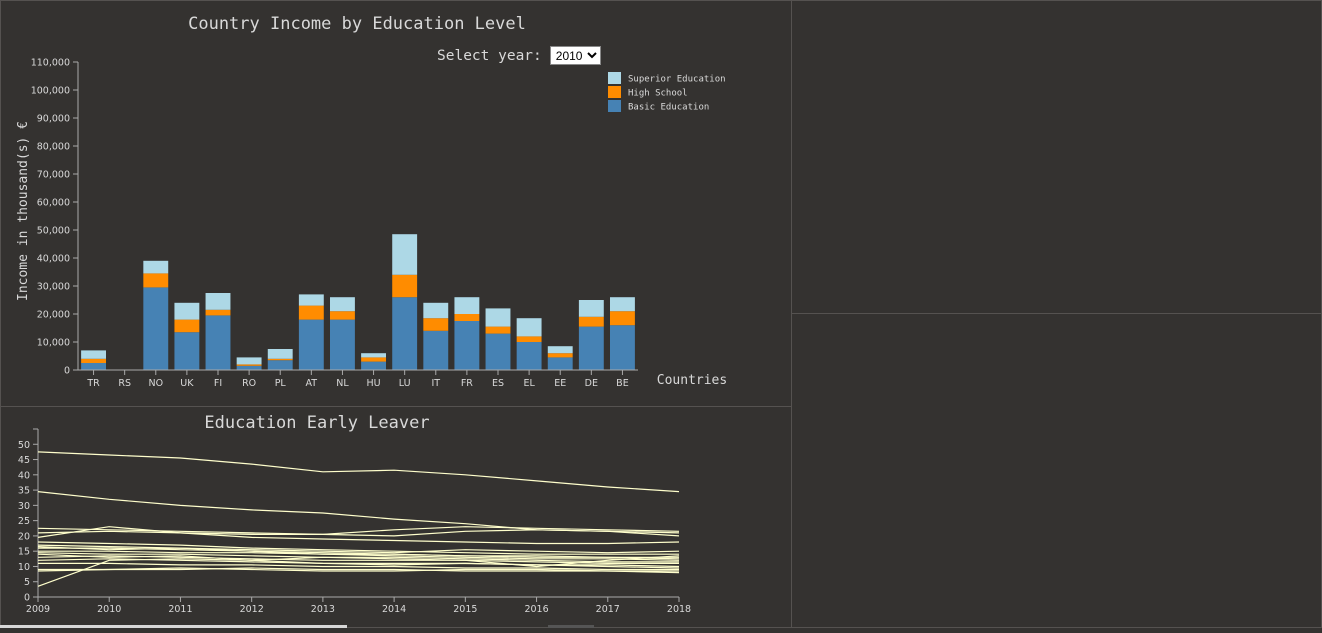  Describe the element at coordinates (614, 78) in the screenshot. I see `legend-swatch` at that location.